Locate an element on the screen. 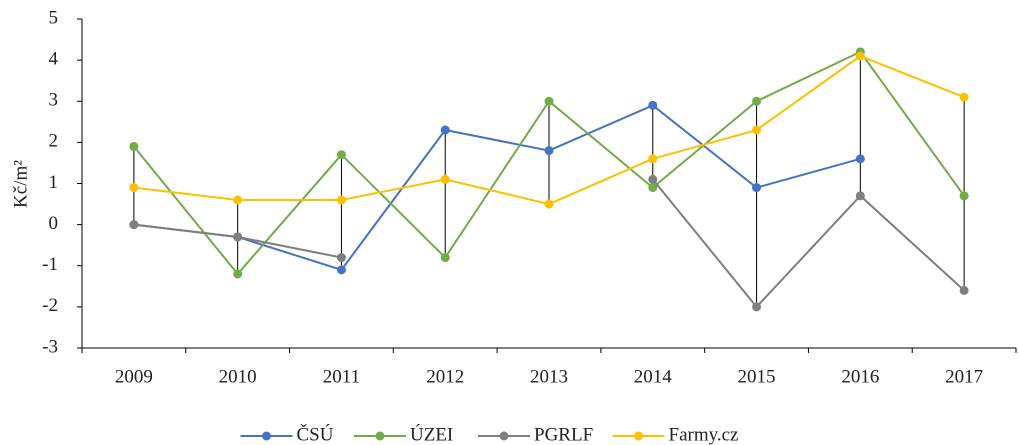  y-tick-label: 2 is located at coordinates (54, 141).